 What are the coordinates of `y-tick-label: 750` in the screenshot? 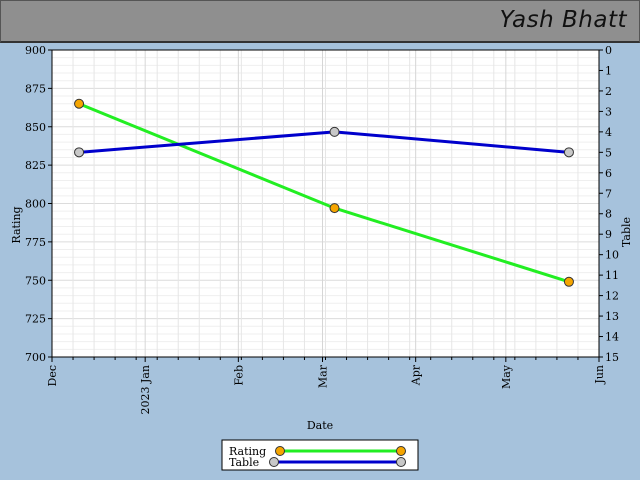 It's located at (35, 280).